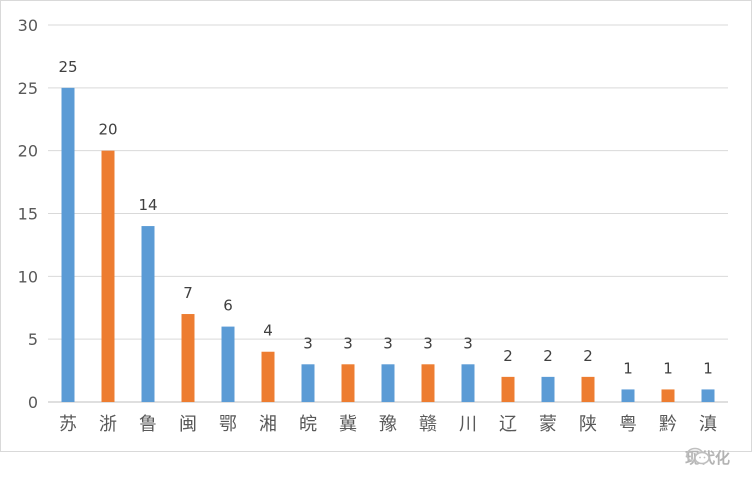 The image size is (754, 491). What do you see at coordinates (147, 205) in the screenshot?
I see `data-label: 14` at bounding box center [147, 205].